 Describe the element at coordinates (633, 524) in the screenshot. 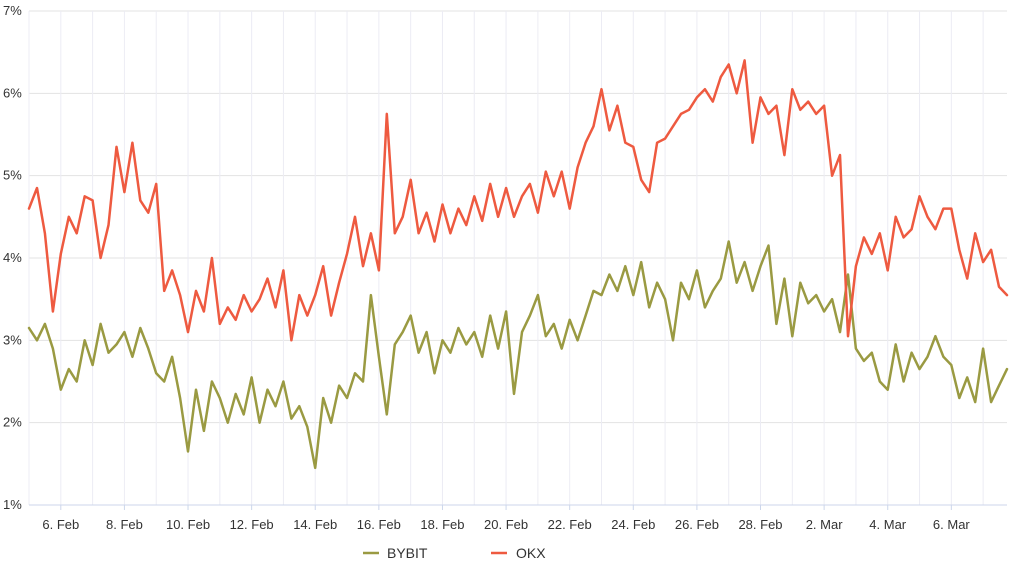

I see `x-tick-label: 24. Feb` at that location.